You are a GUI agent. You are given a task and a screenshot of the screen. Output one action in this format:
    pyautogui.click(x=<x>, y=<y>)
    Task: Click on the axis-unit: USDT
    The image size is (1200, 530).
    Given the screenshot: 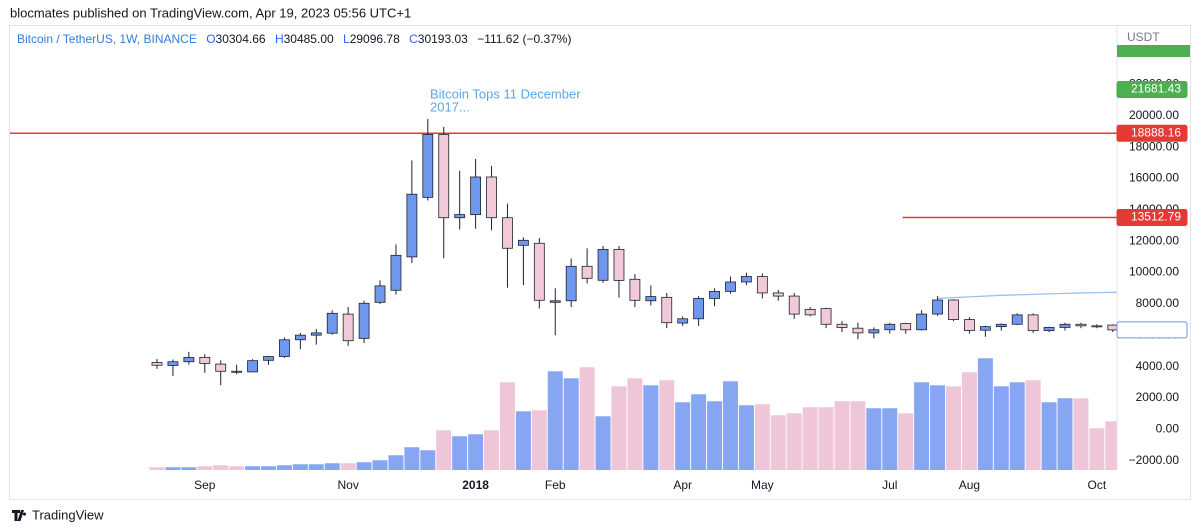 What is the action you would take?
    pyautogui.click(x=1143, y=37)
    